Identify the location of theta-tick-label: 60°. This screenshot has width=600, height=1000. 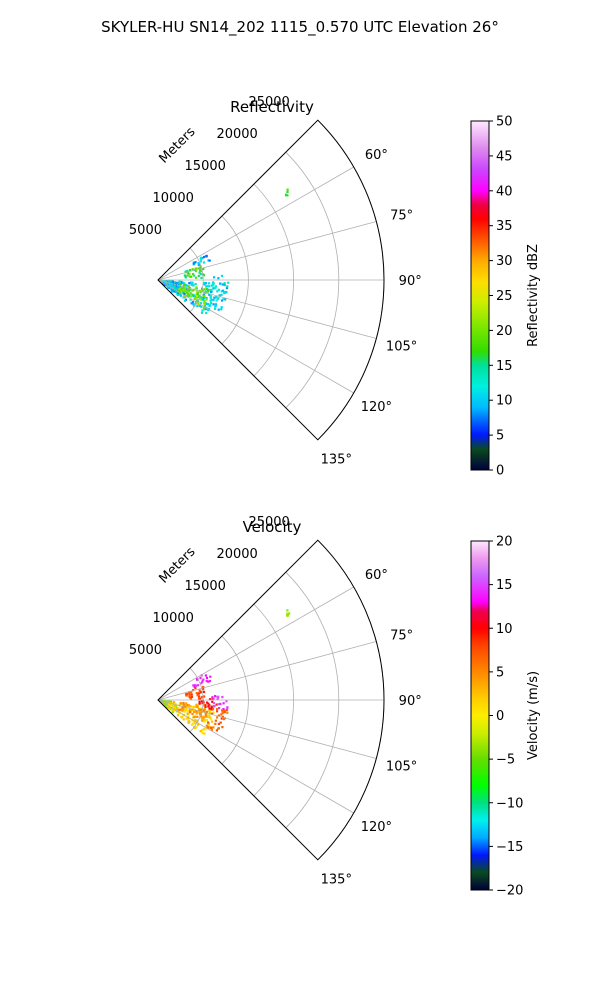
(376, 155).